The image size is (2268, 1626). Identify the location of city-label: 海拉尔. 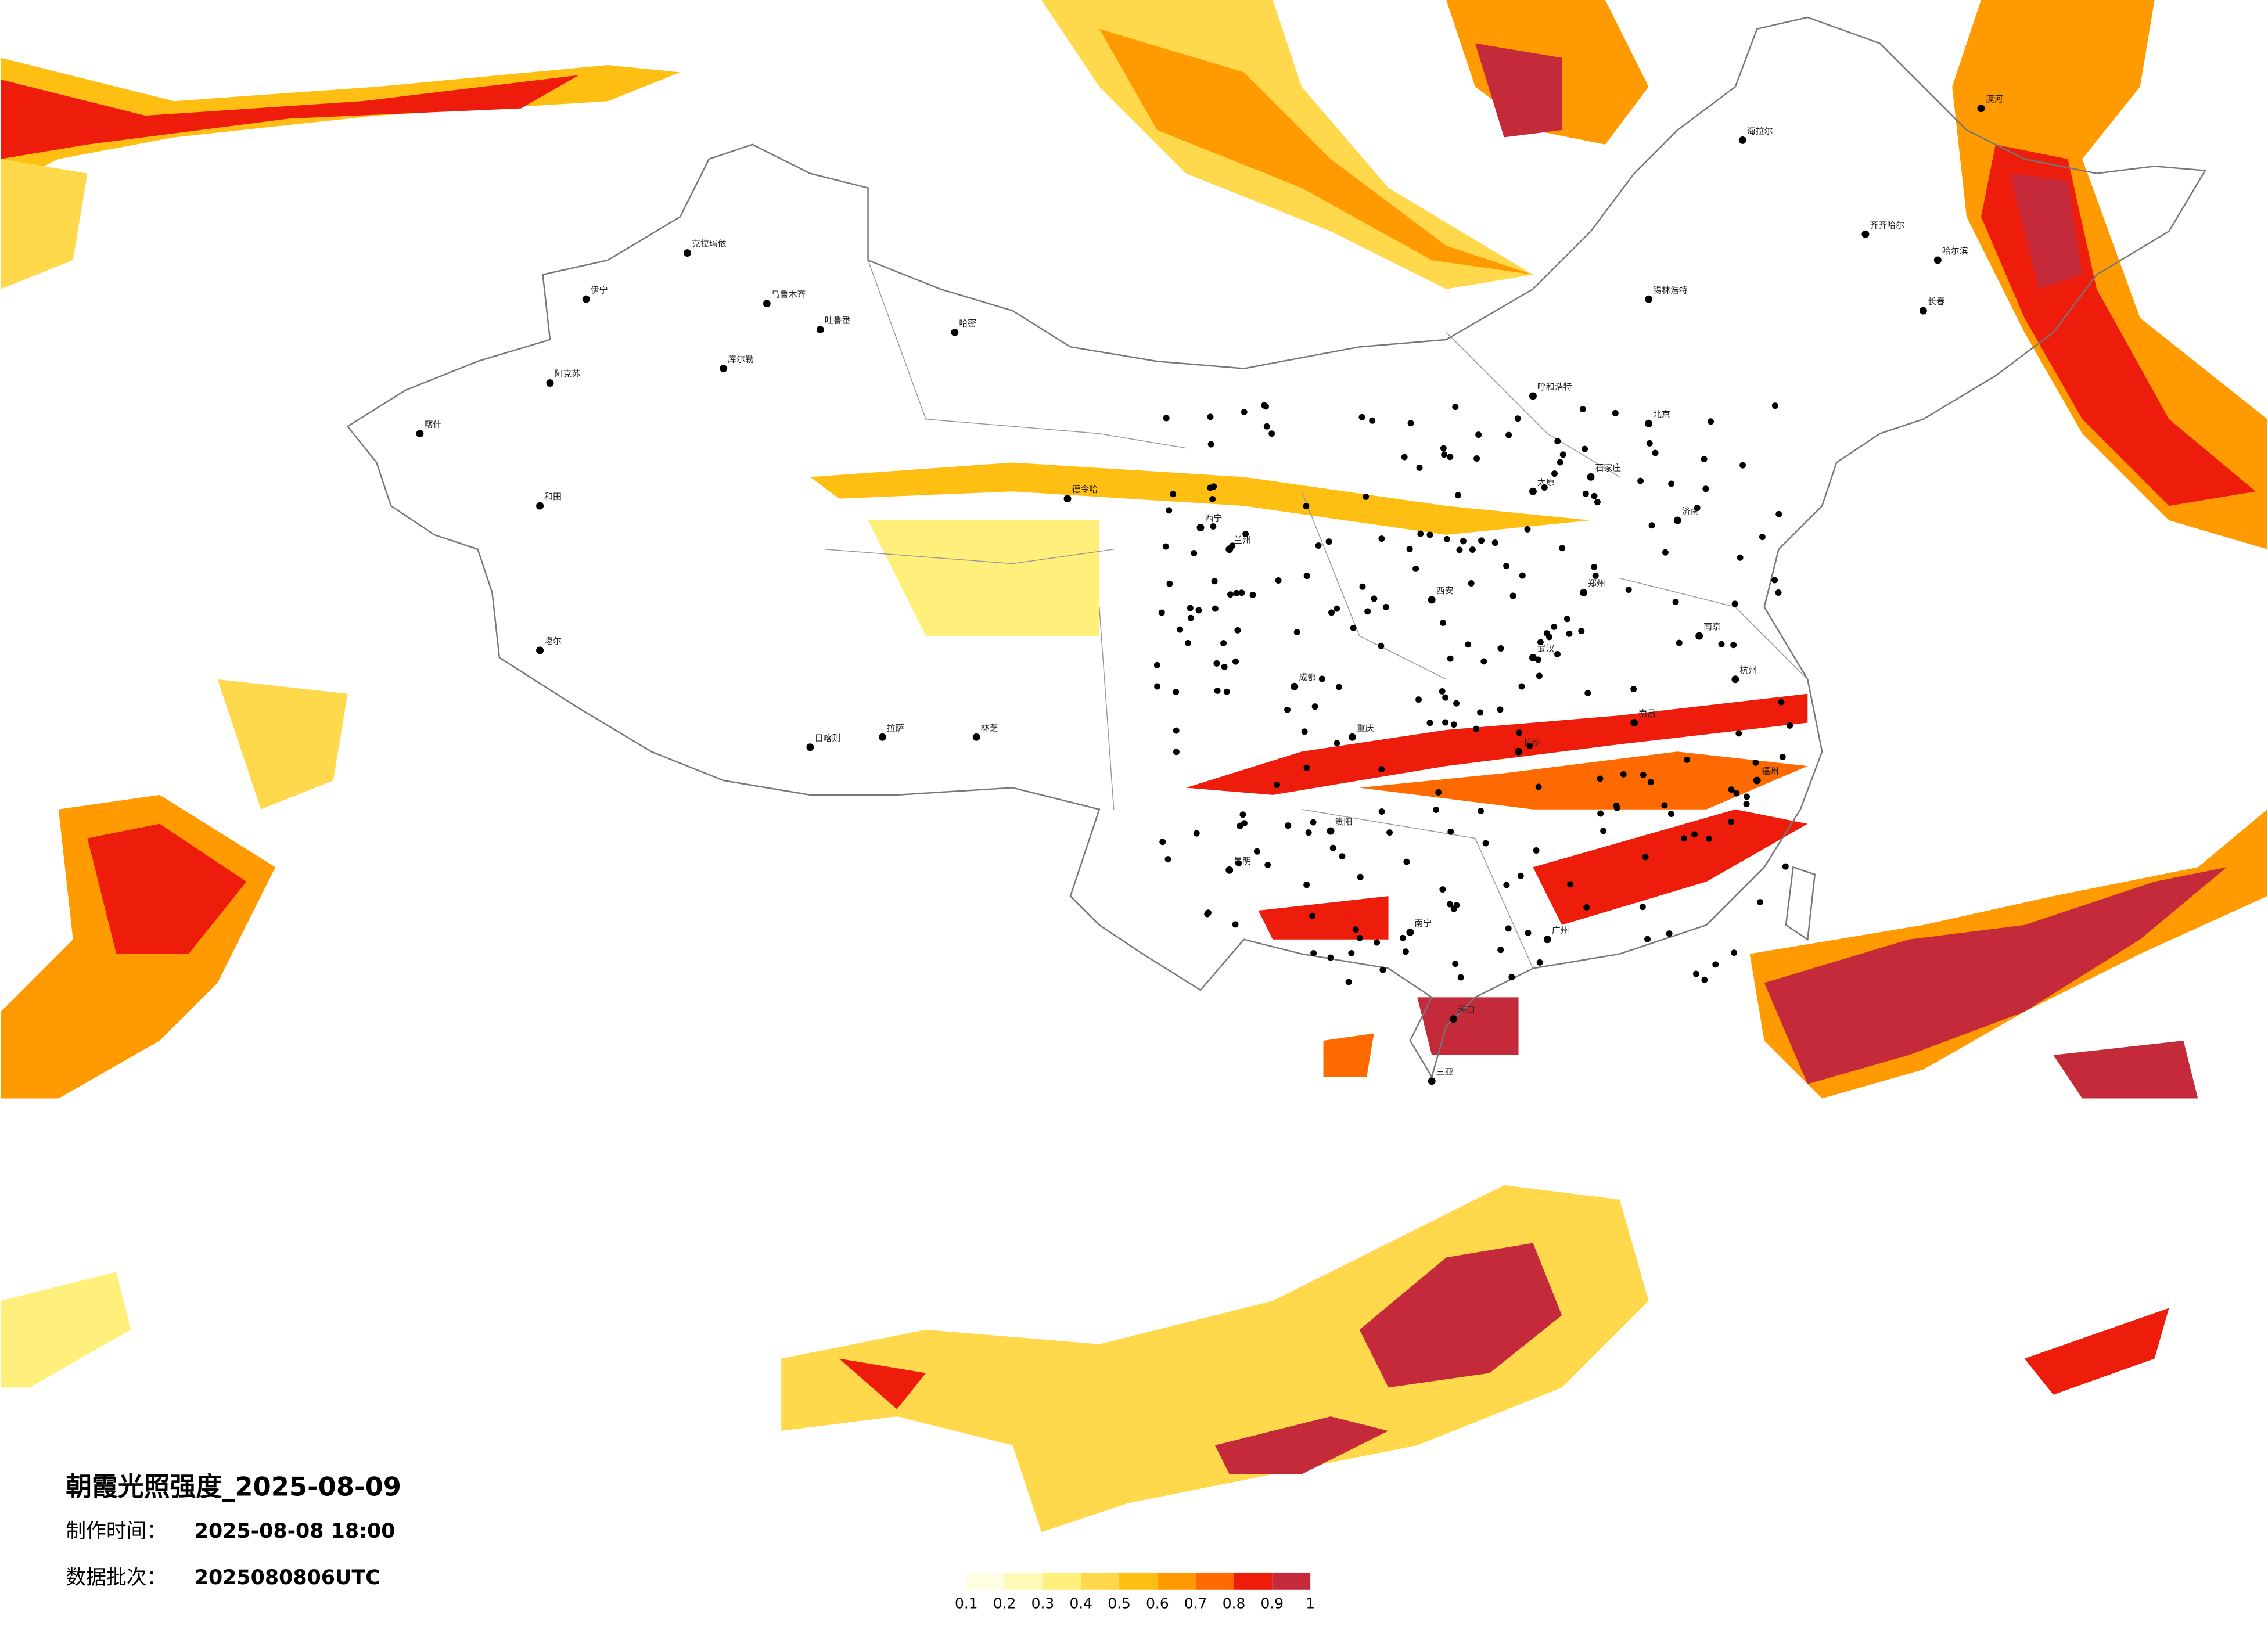
(1760, 130).